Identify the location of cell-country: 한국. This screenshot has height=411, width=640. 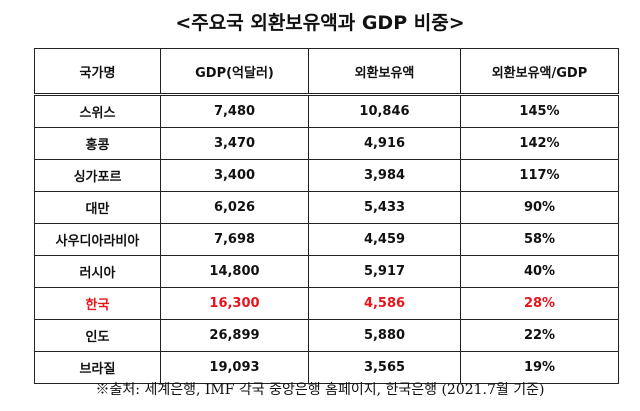
(97, 303).